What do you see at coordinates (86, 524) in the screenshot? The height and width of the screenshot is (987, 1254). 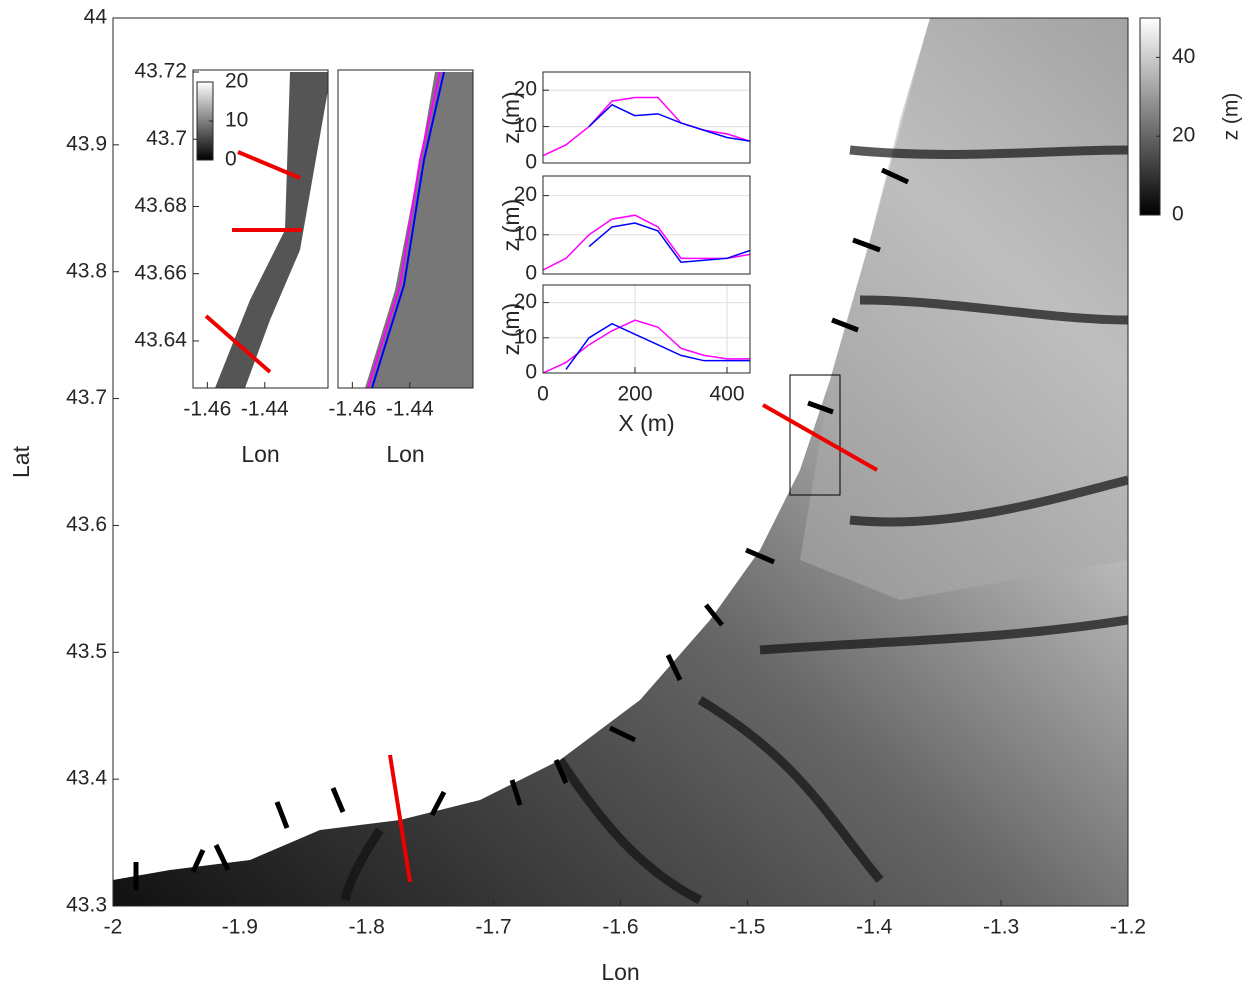 I see `y-tick-label: 43.6` at bounding box center [86, 524].